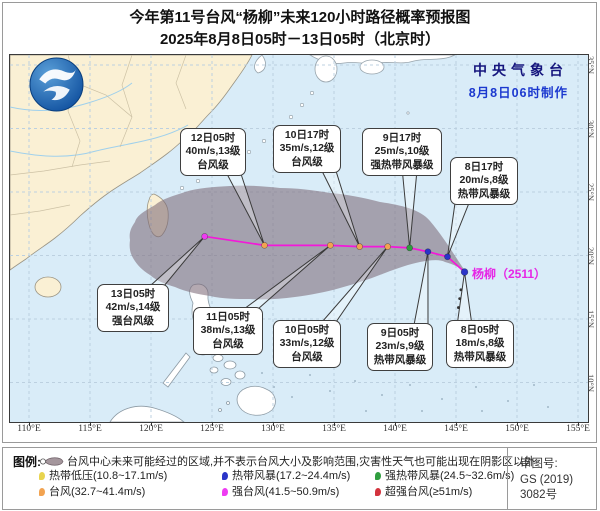 The image size is (600, 511). I want to click on review-number-label: 审图号:, so click(539, 464).